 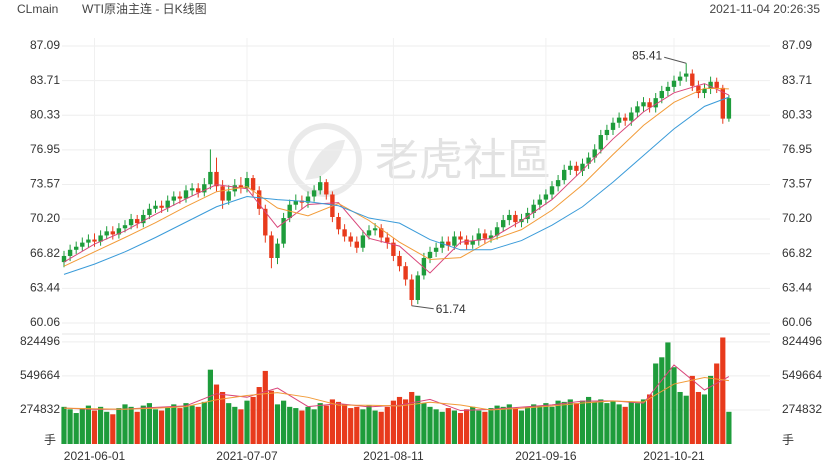 What do you see at coordinates (40, 341) in the screenshot?
I see `y-tick-label: 824496` at bounding box center [40, 341].